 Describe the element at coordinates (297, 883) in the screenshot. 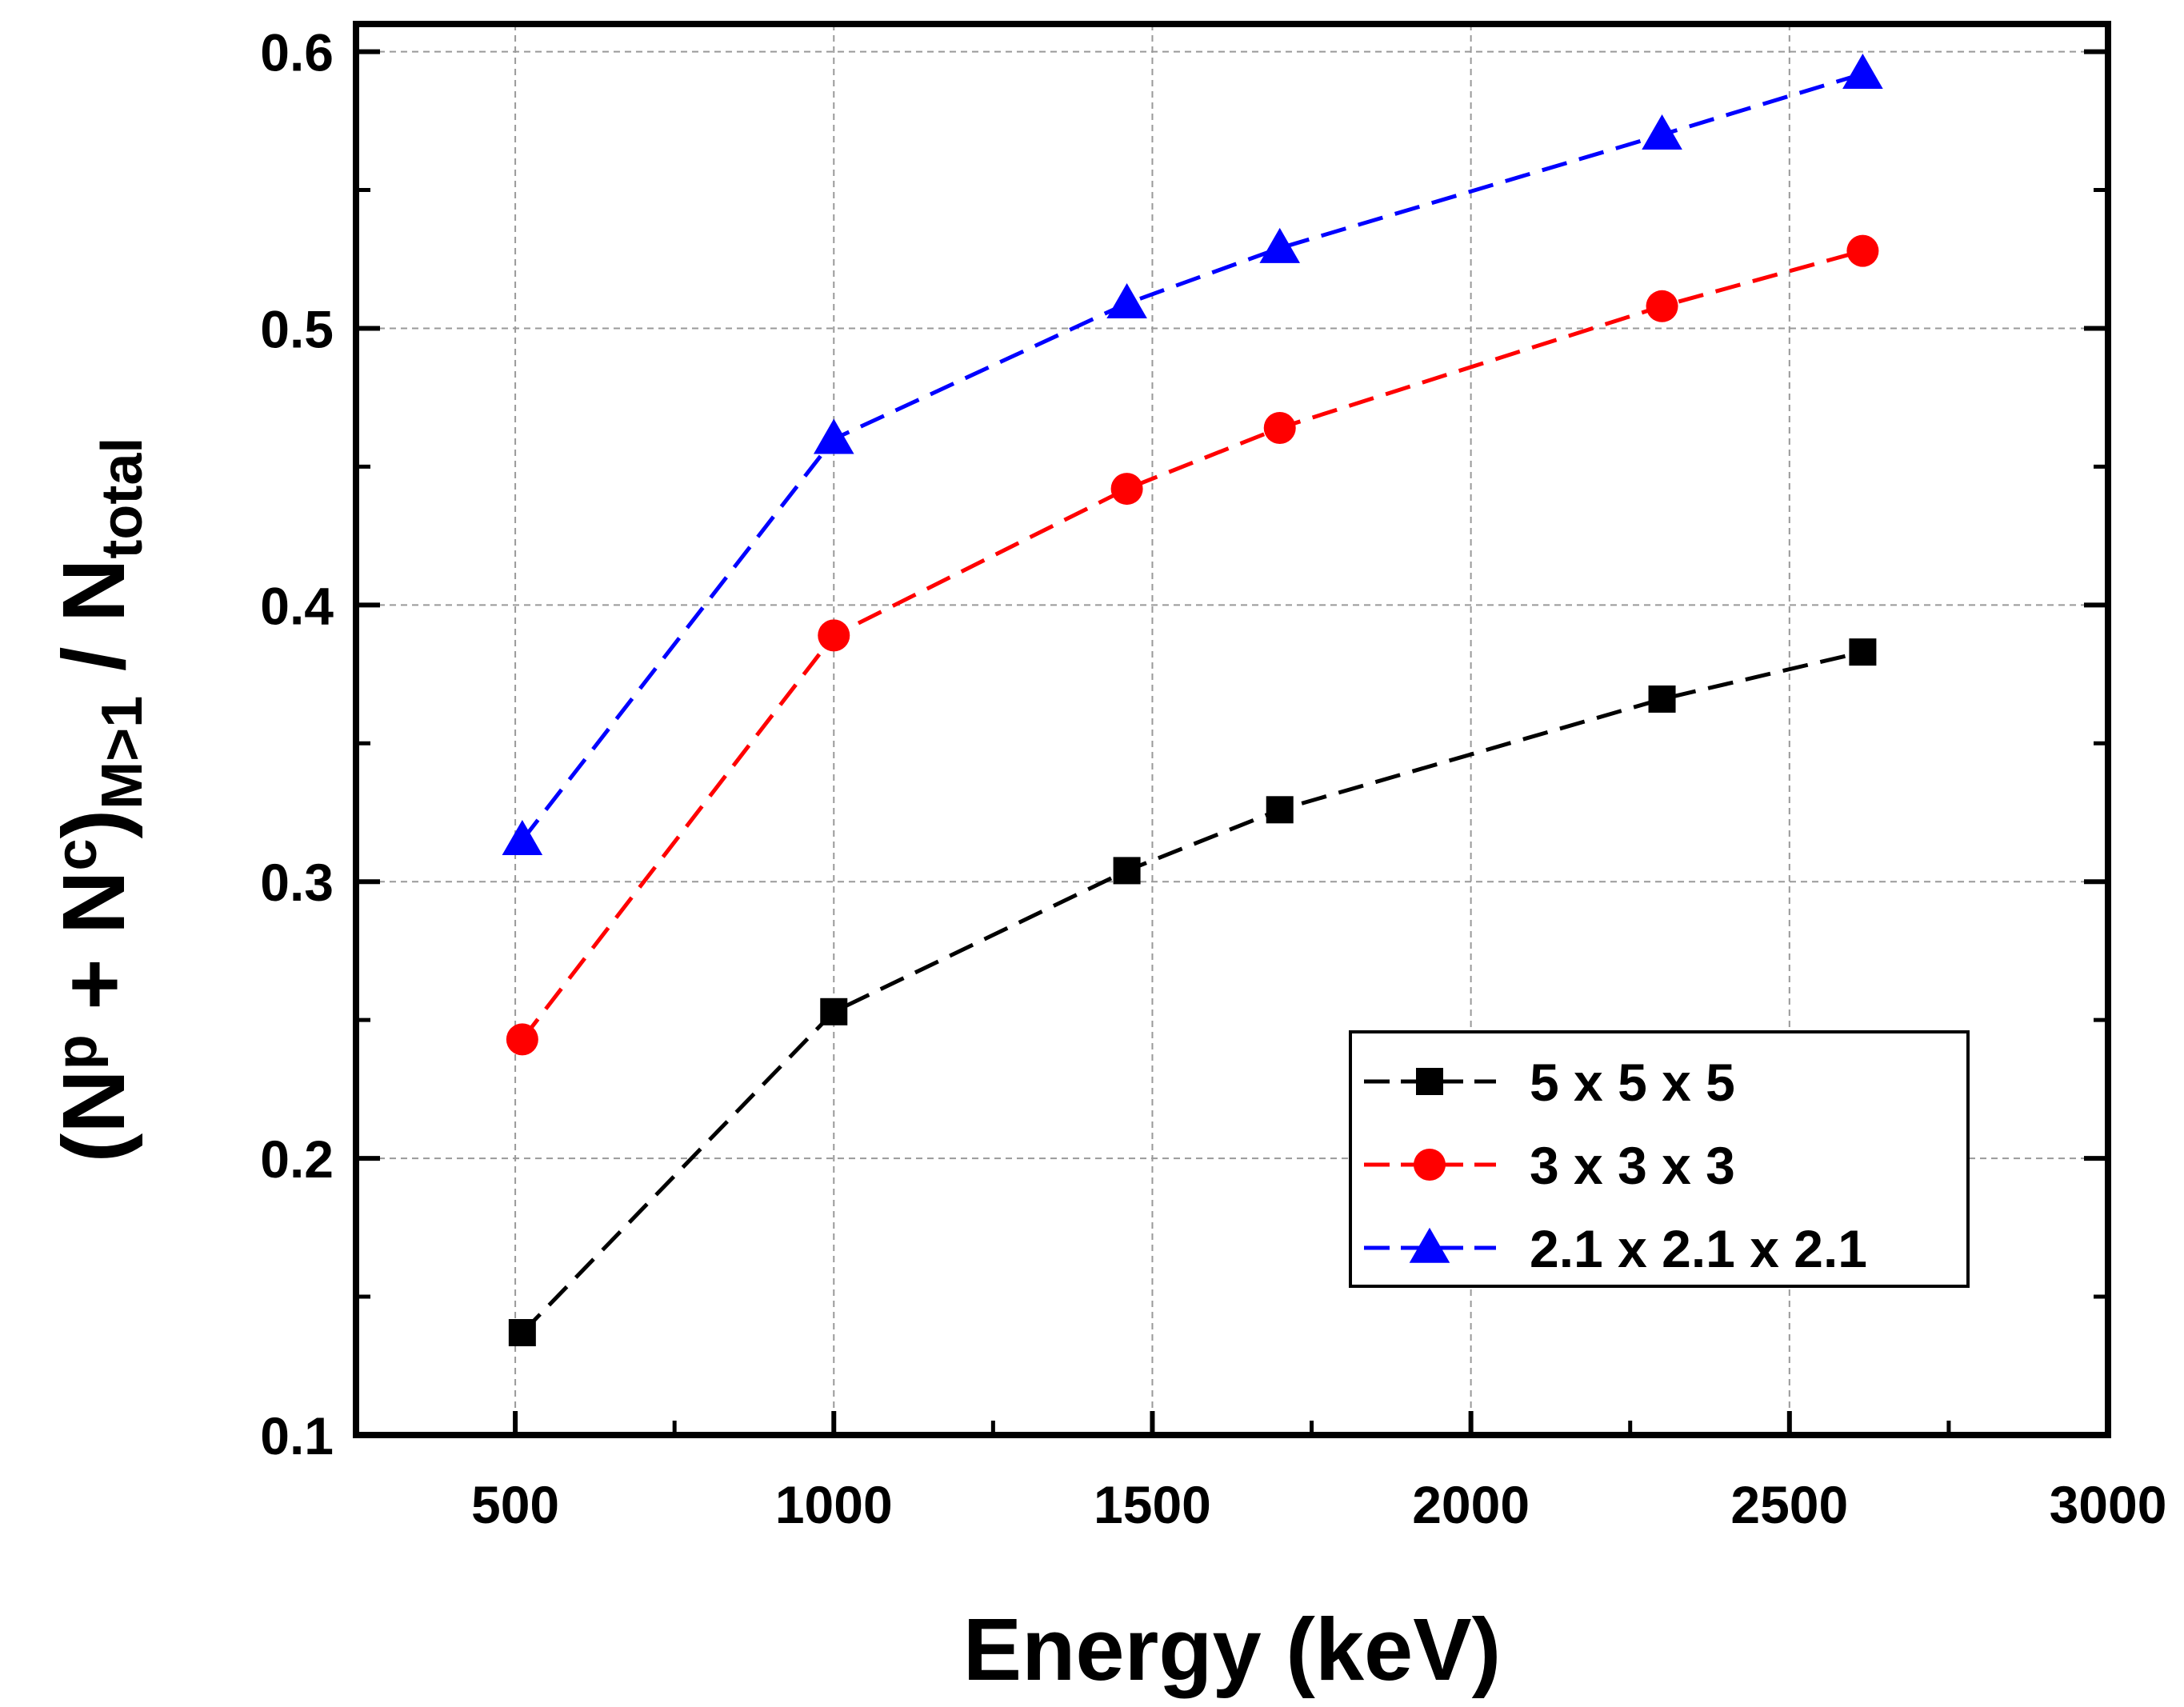

I see `y-tick-label: 0.3` at that location.